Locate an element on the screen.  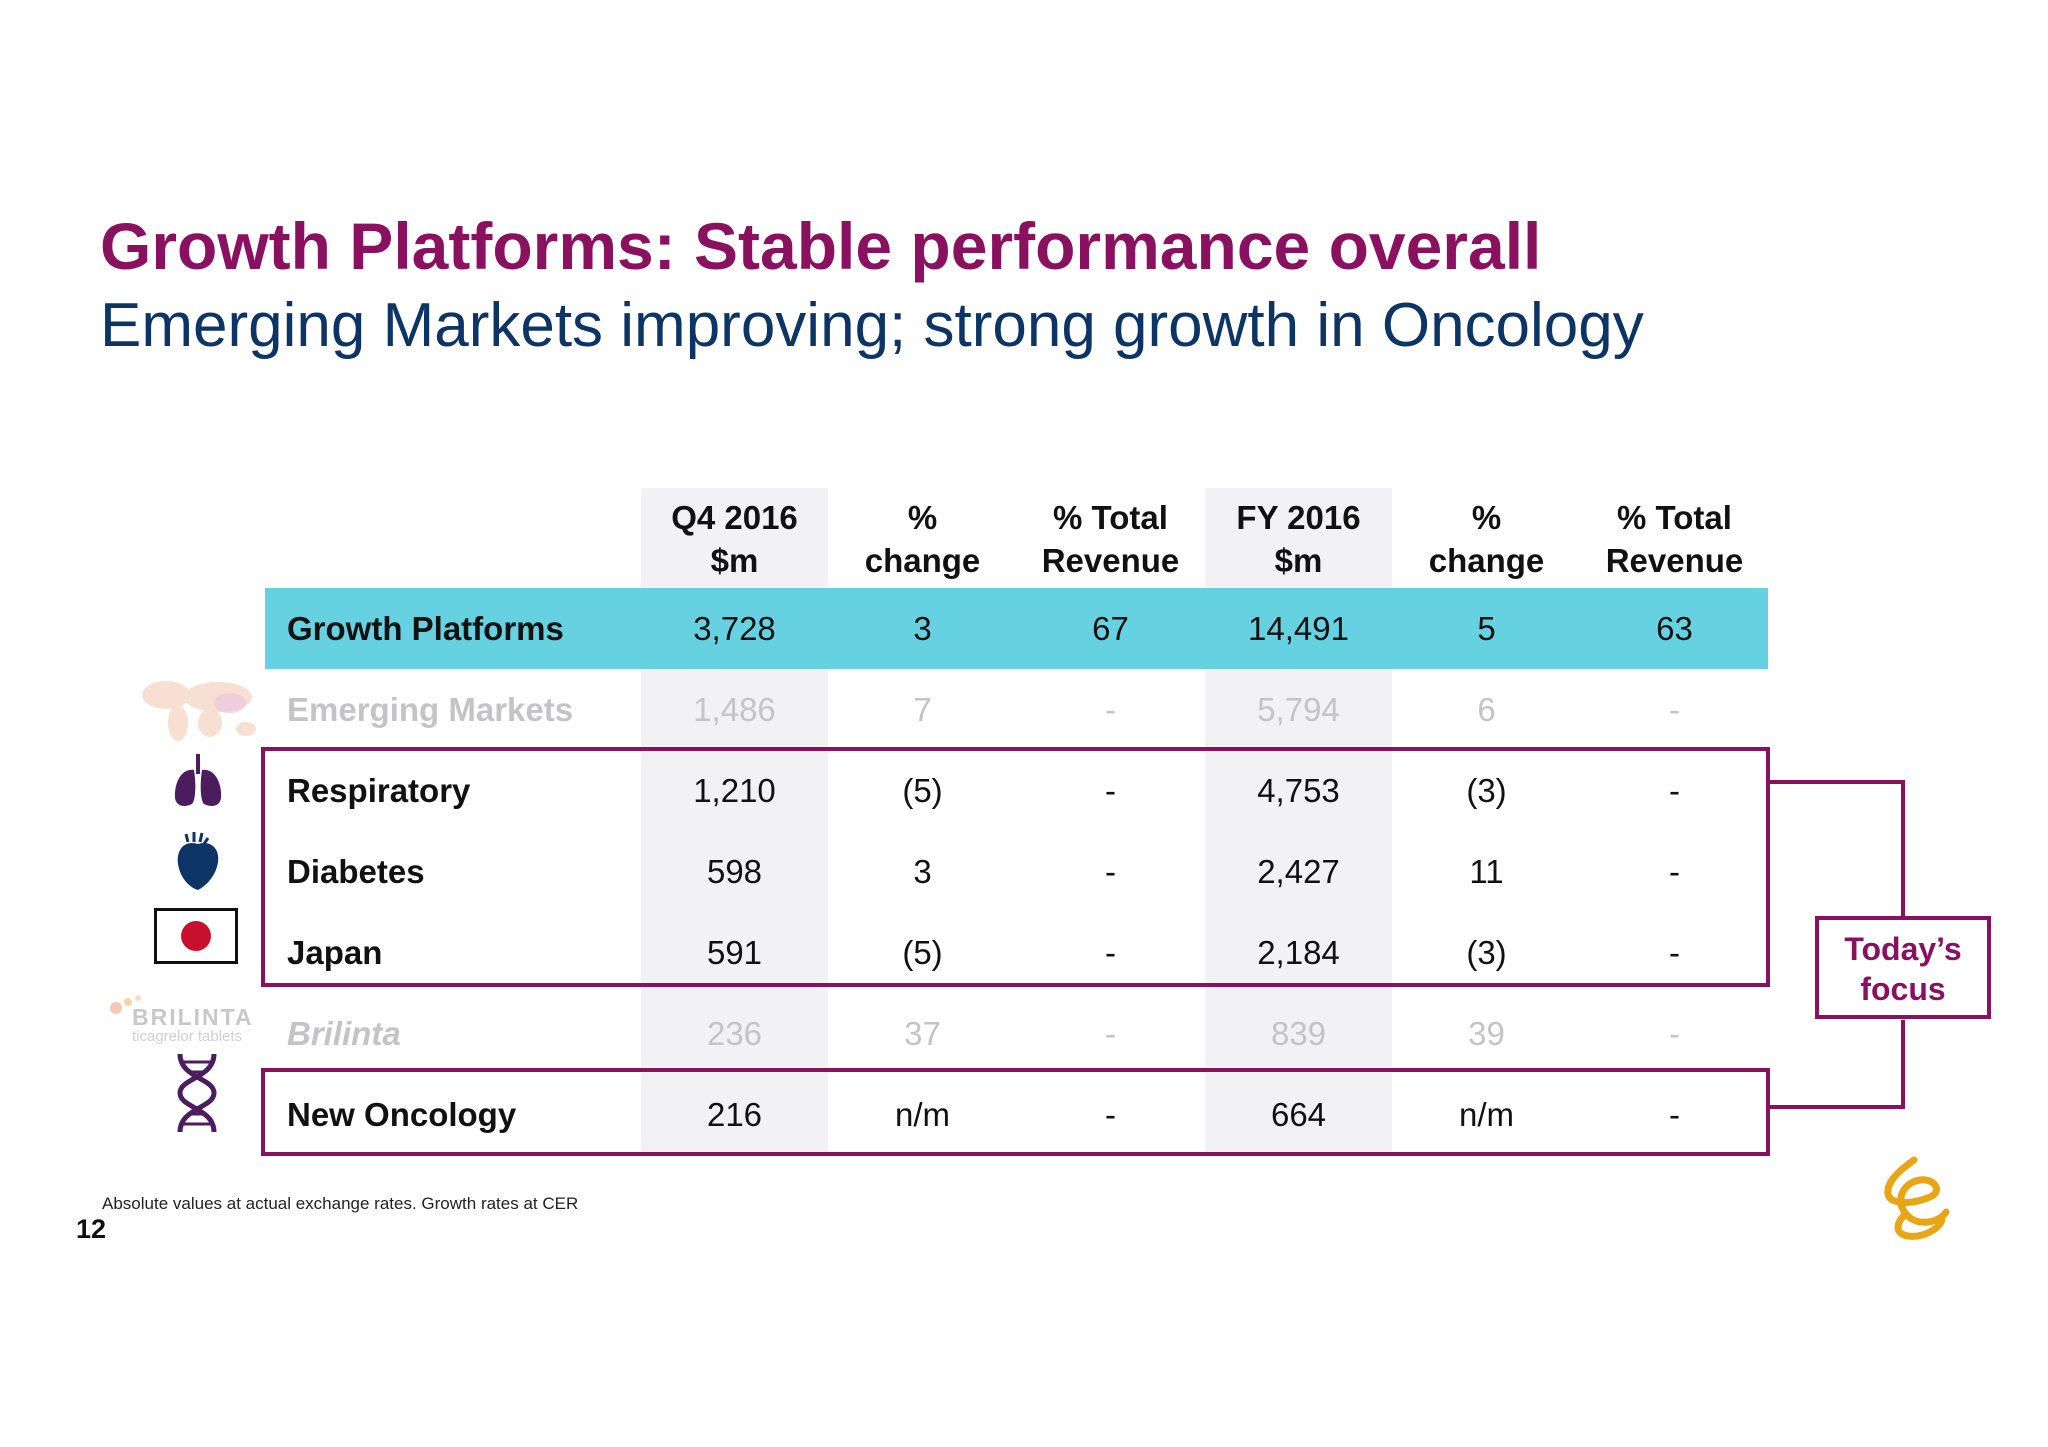
cell: 5,794 is located at coordinates (1298, 709).